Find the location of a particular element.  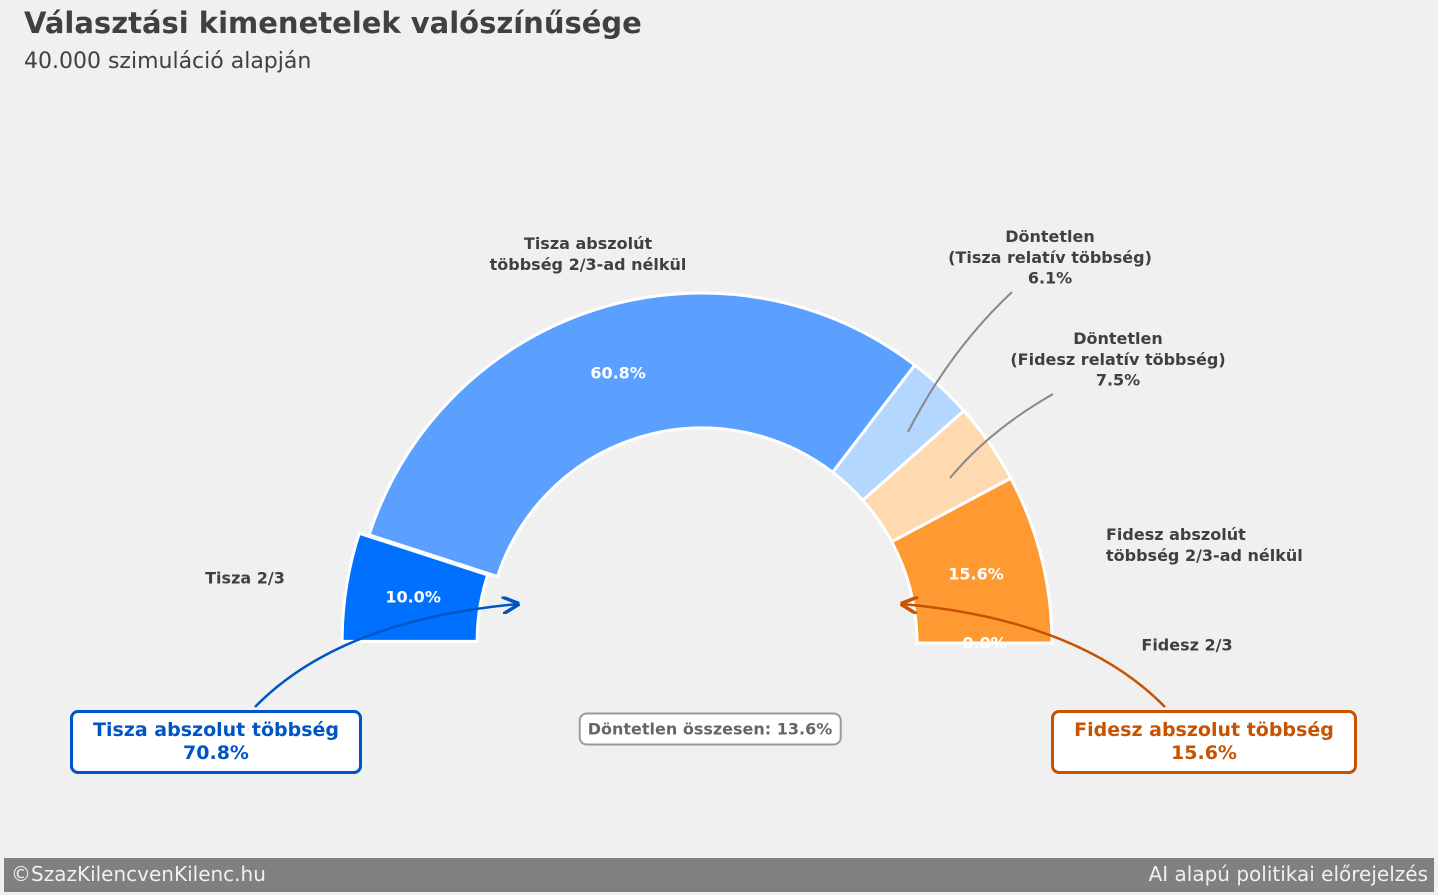

value-label: 6.1% is located at coordinates (1050, 278).